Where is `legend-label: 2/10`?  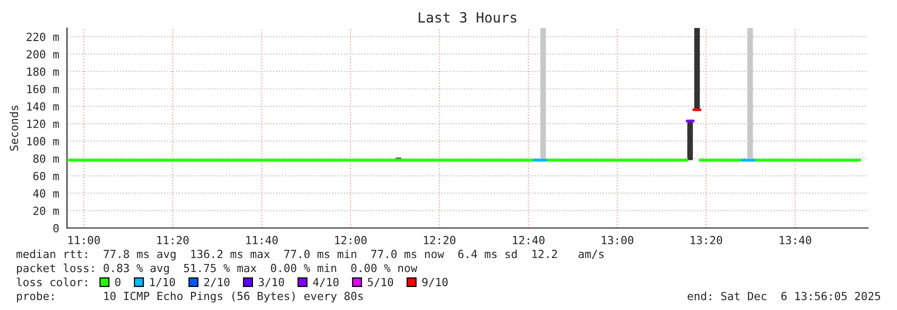
legend-label: 2/10 is located at coordinates (217, 283).